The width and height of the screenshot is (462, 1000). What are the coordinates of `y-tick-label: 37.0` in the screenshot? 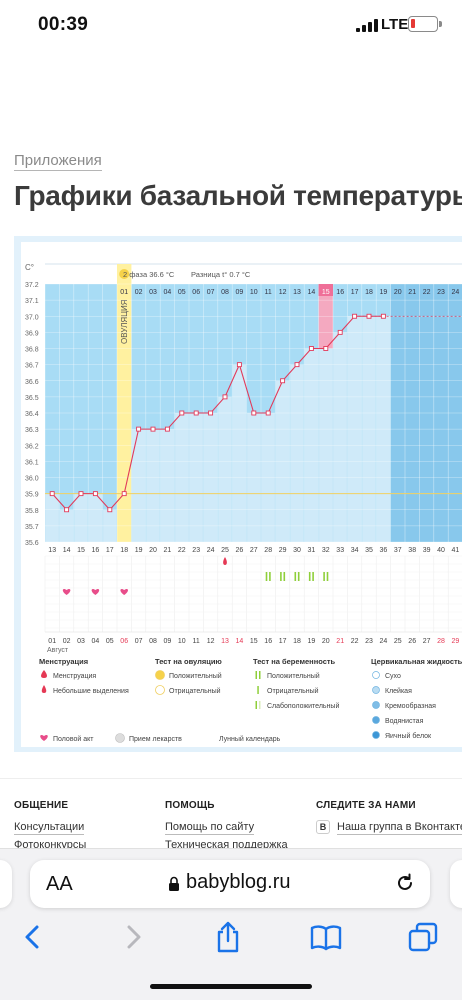 It's located at (32, 317).